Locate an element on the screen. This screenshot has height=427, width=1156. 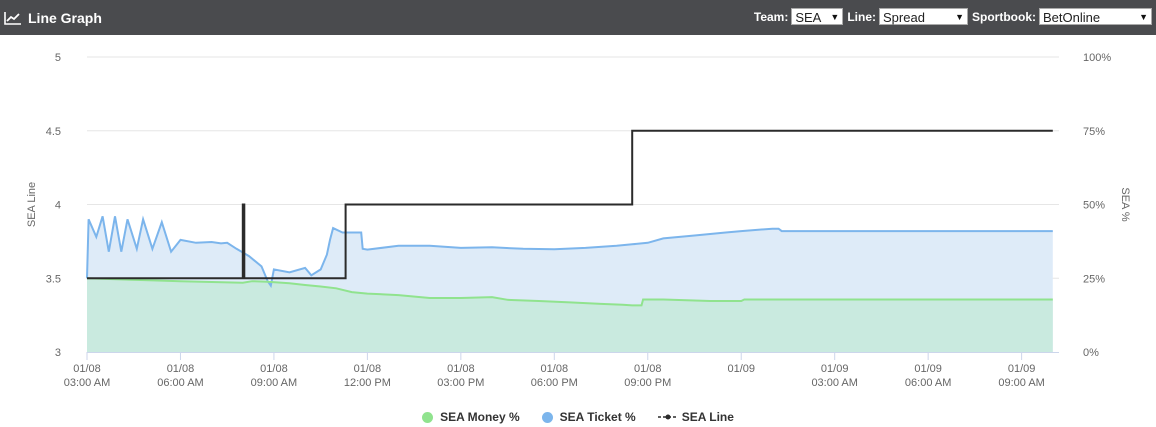
page-title: Line Graph is located at coordinates (65, 17).